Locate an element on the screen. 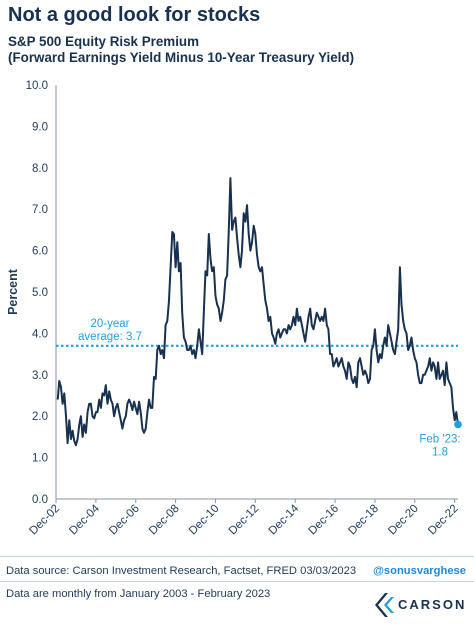 The height and width of the screenshot is (626, 474). y-tick-label: 0.0 is located at coordinates (40, 500).